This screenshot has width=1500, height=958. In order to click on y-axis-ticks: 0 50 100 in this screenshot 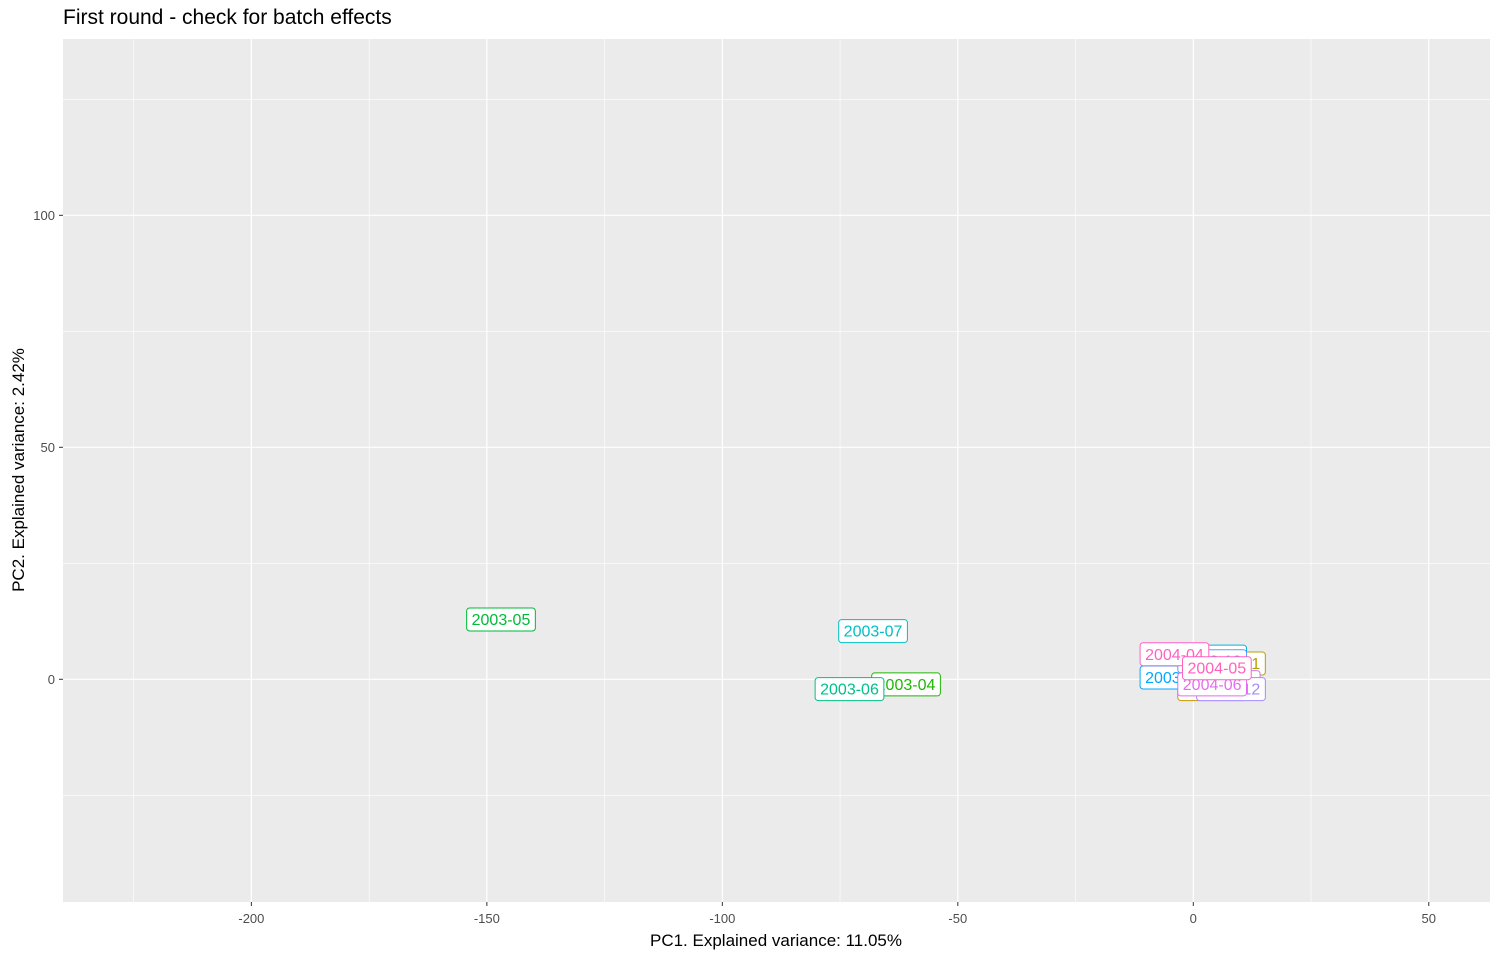, I will do `click(48, 447)`.